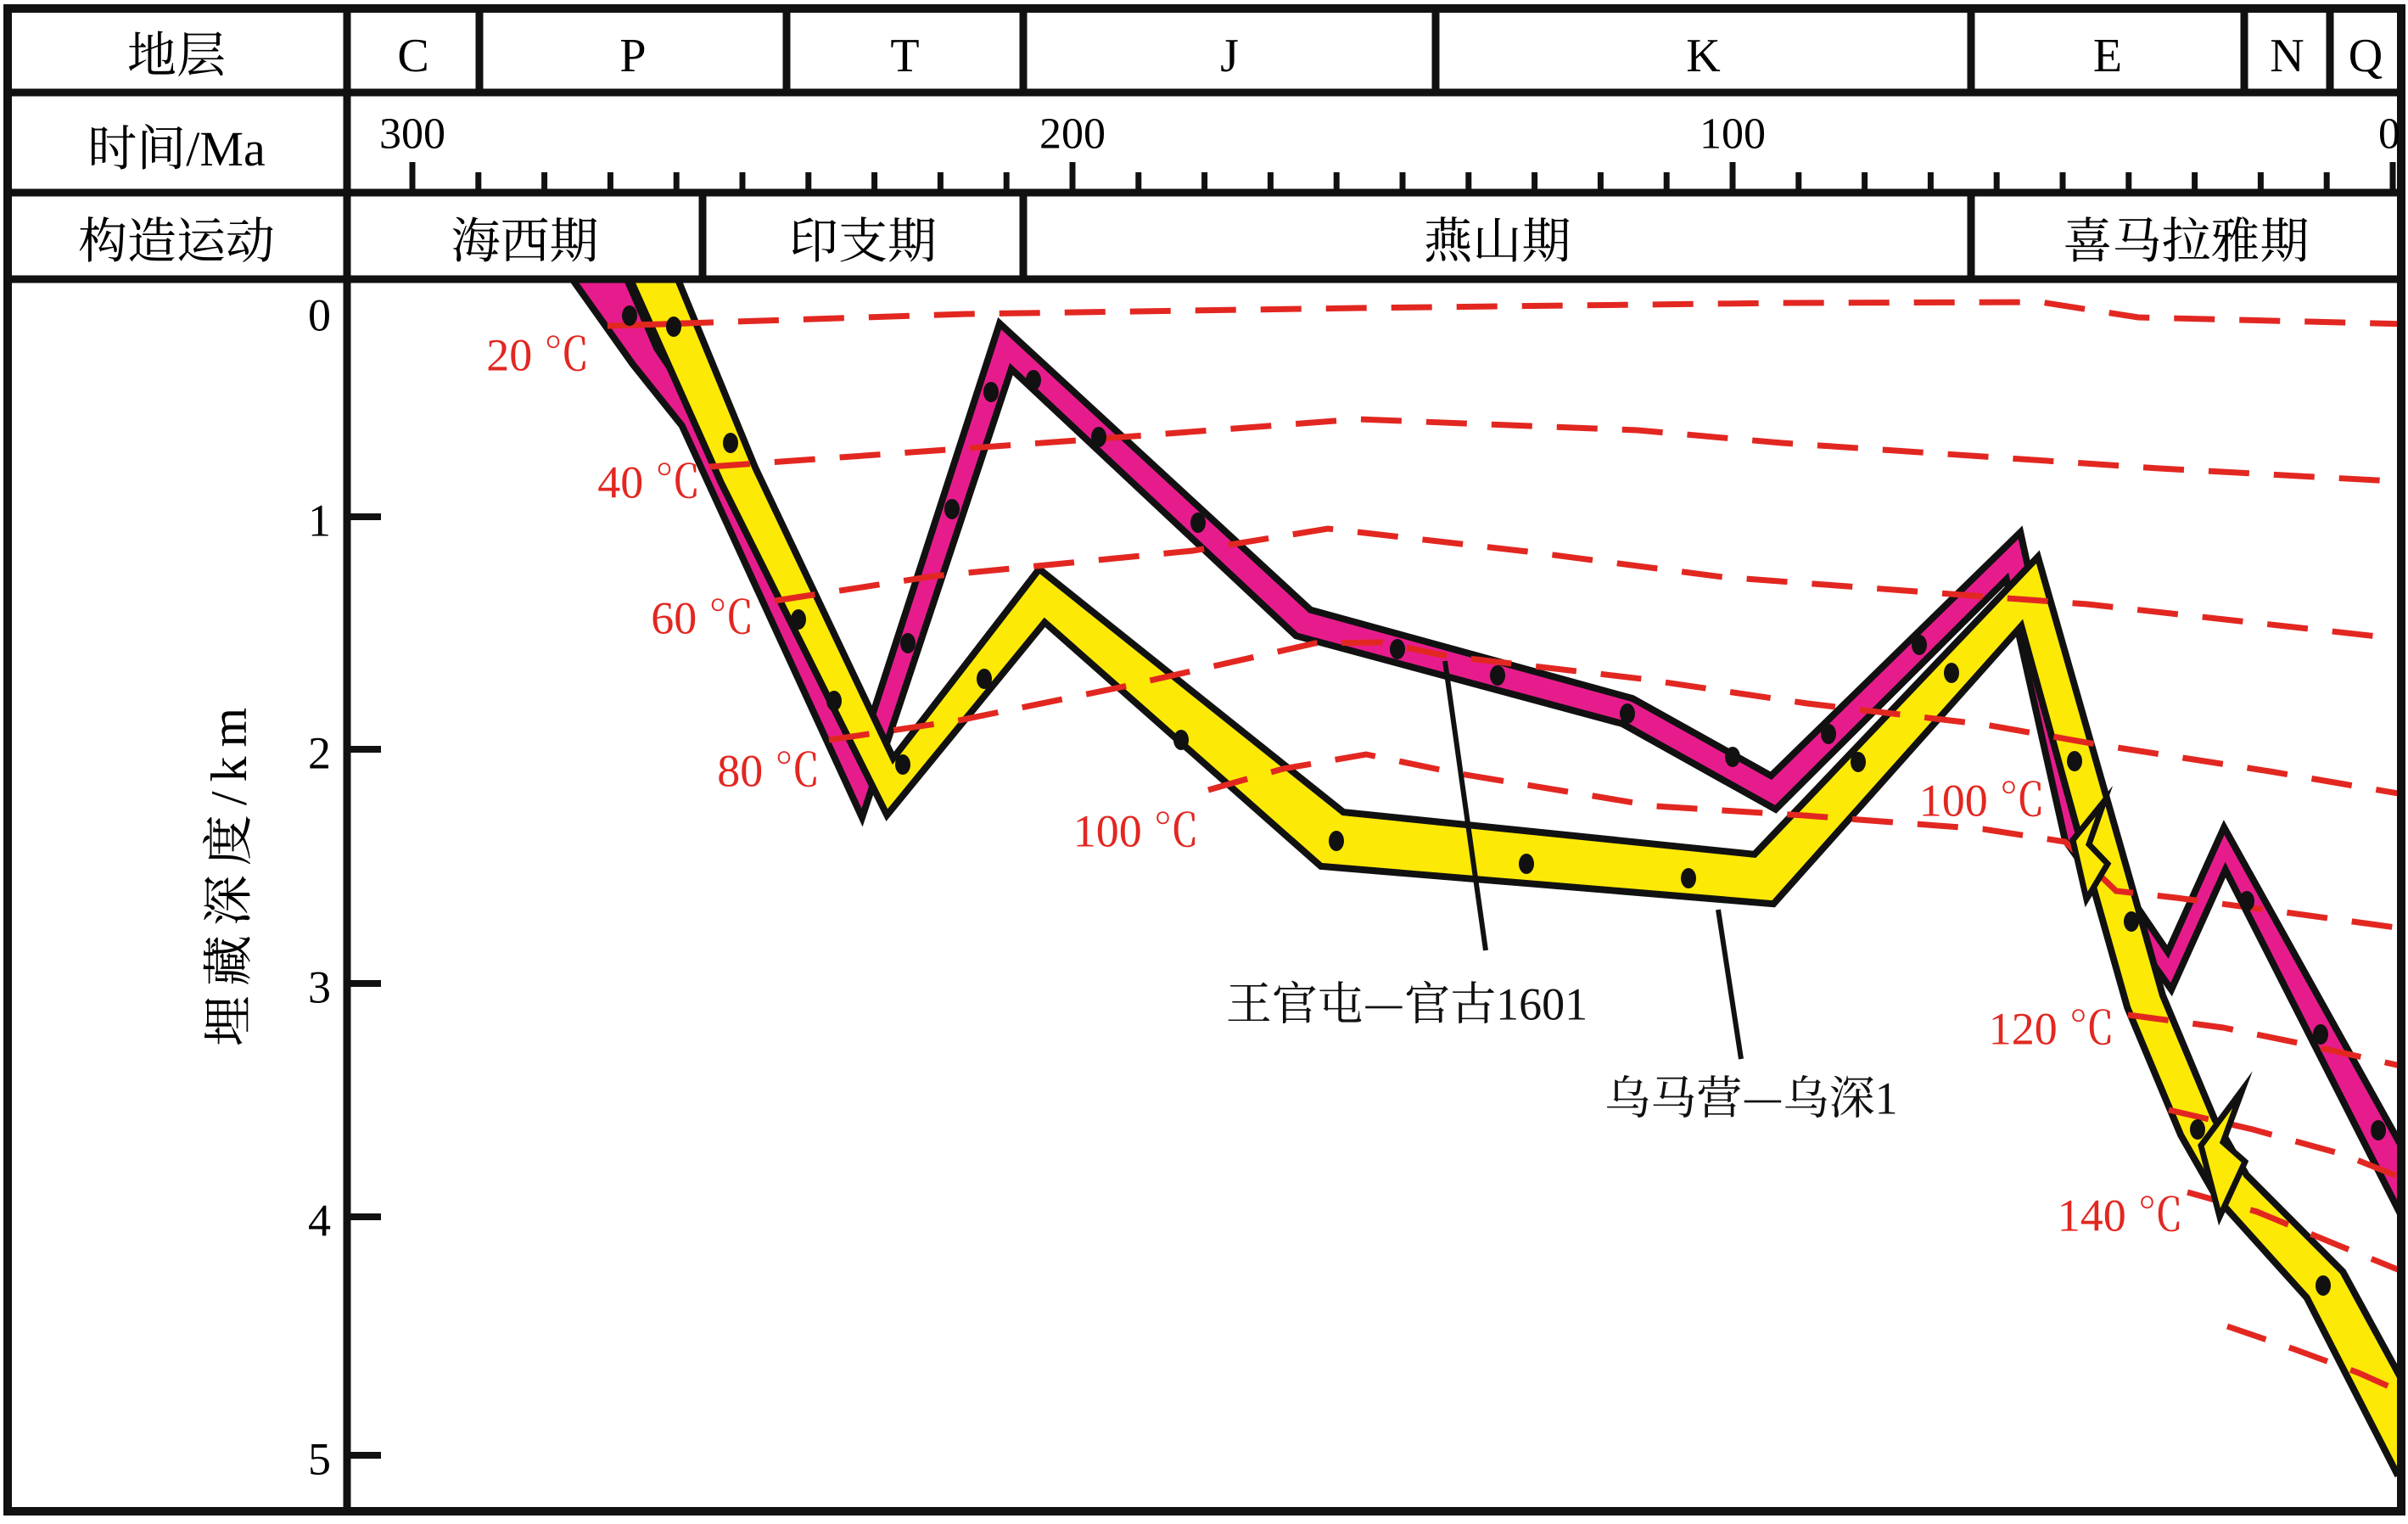 The width and height of the screenshot is (2408, 1524). I want to click on svg-text: 40 ℃, so click(649, 479).